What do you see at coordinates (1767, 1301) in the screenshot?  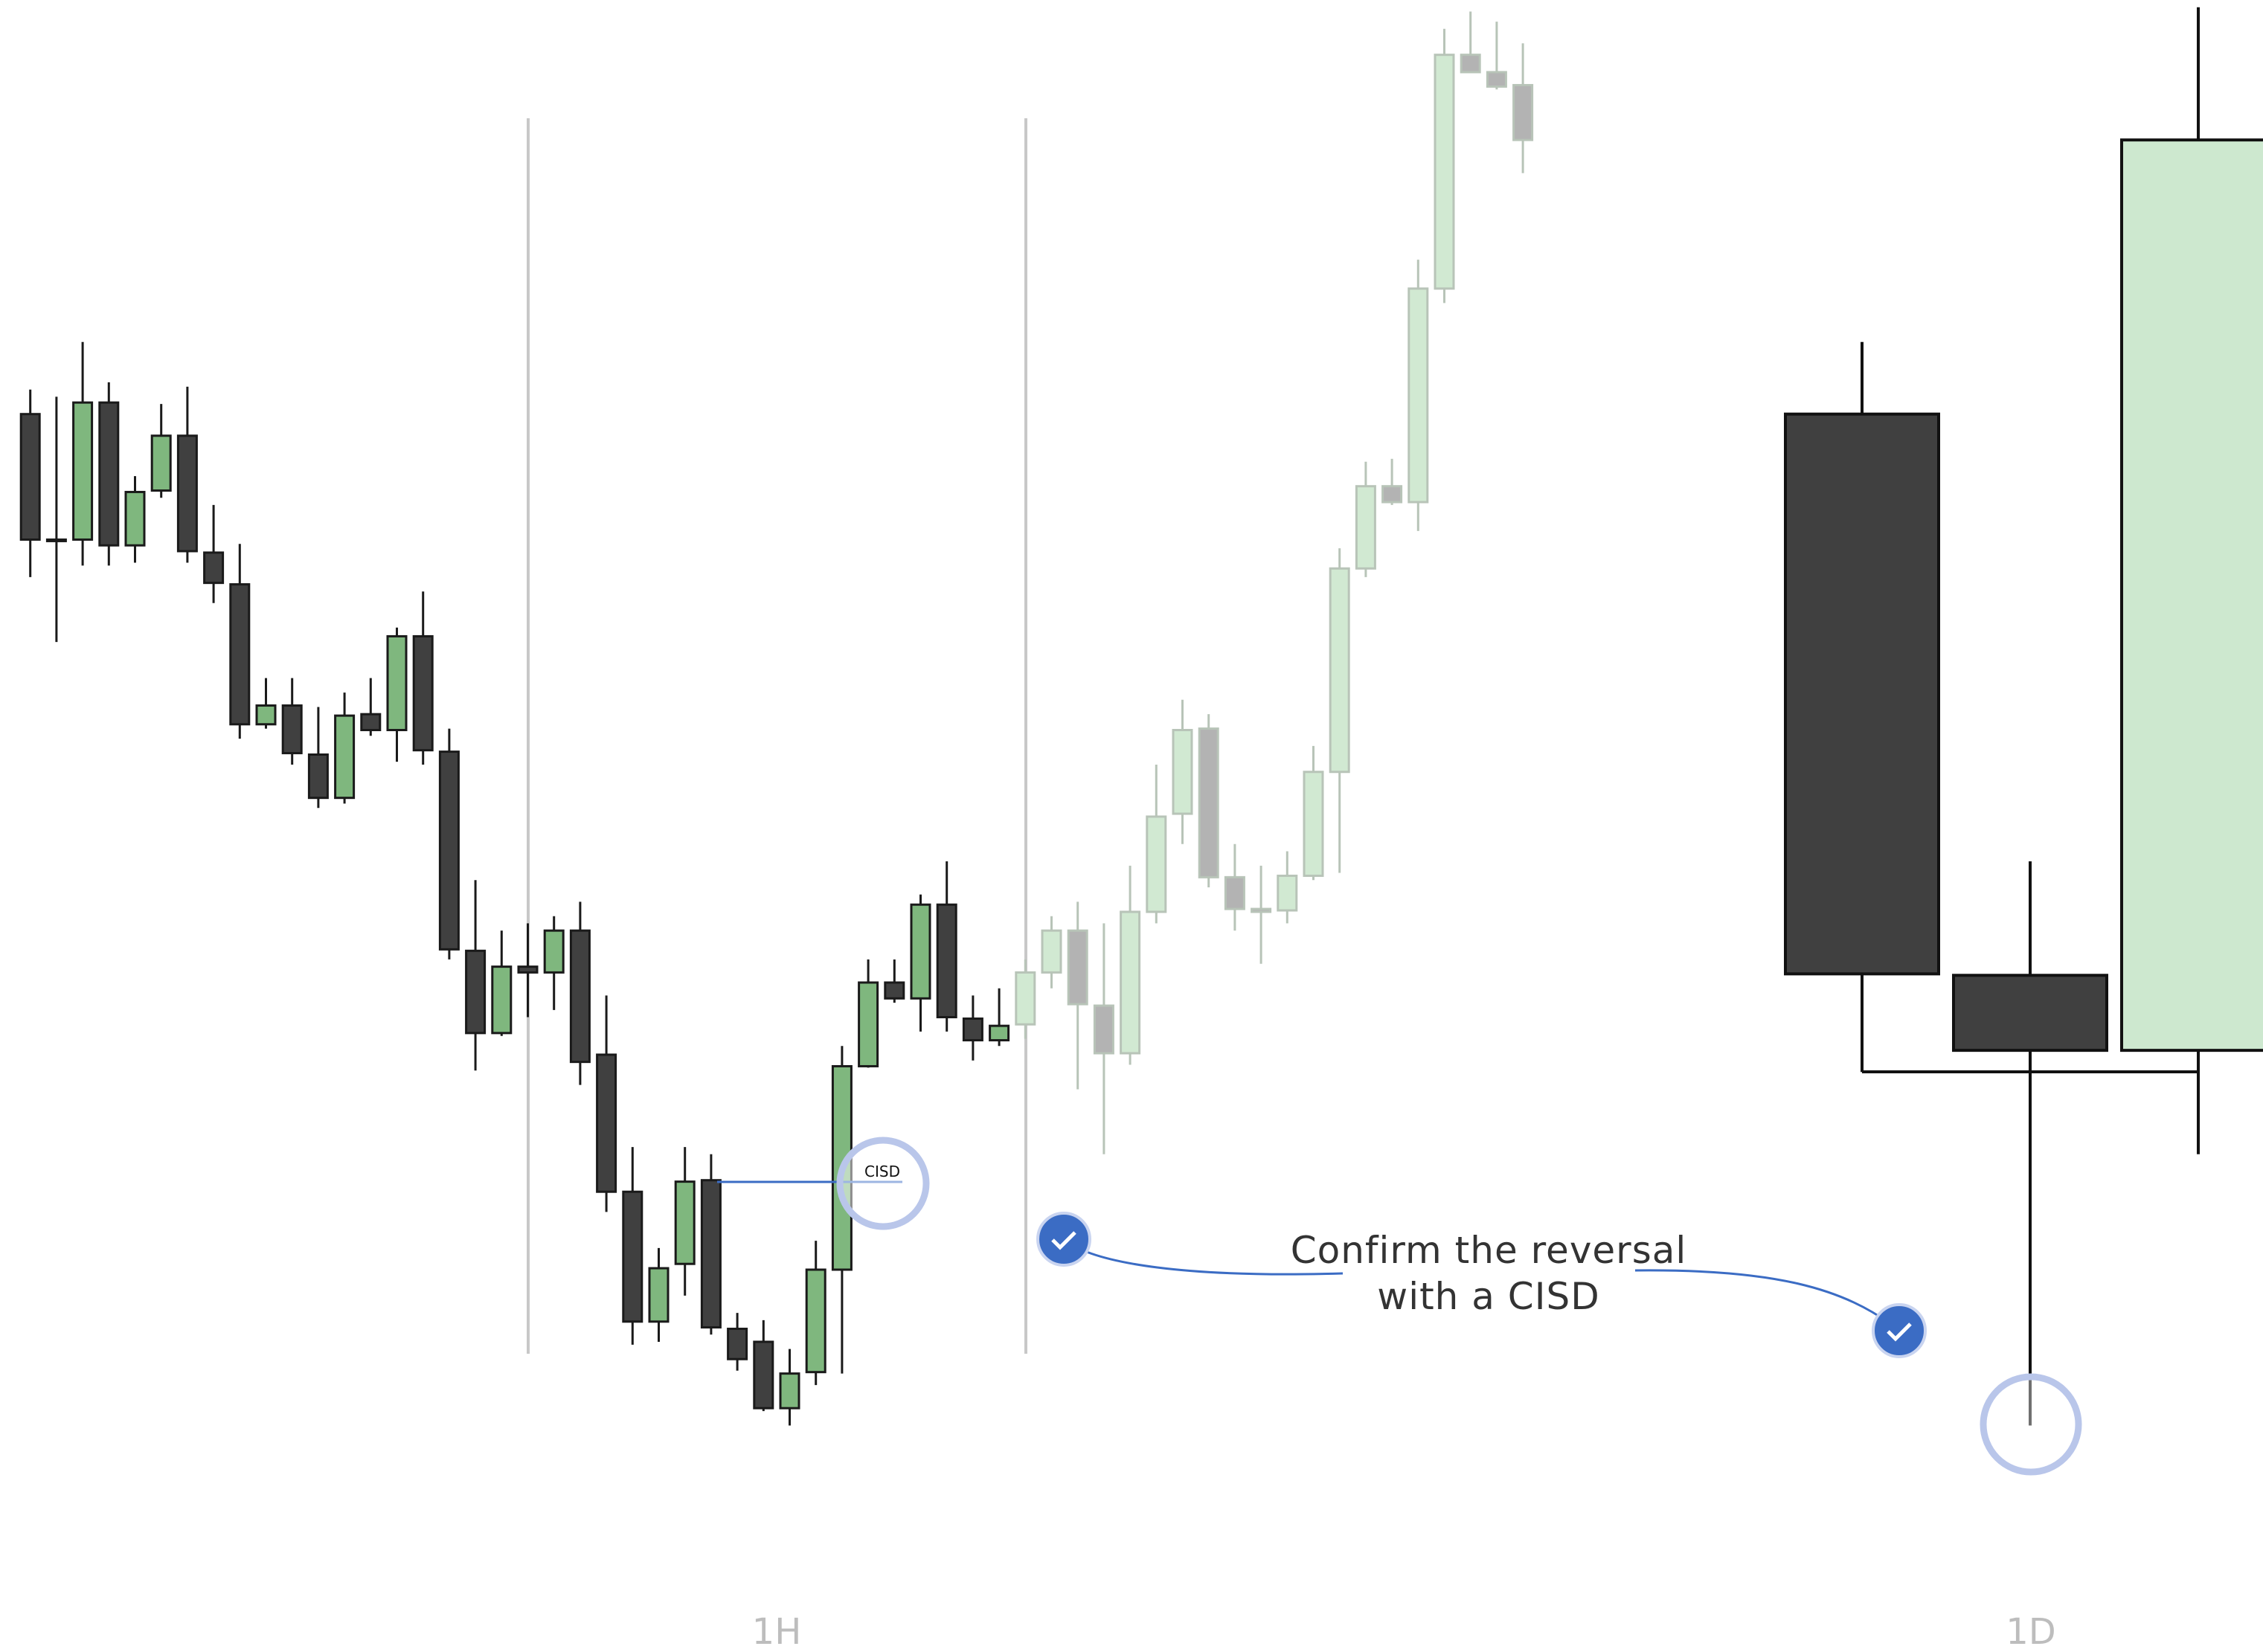 I see `callout-curve` at bounding box center [1767, 1301].